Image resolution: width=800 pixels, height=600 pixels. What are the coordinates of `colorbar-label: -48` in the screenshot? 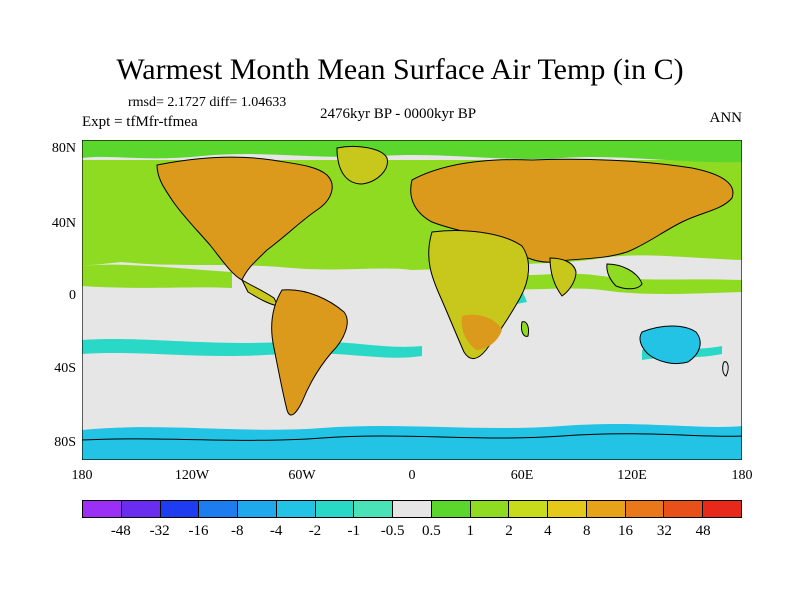 It's located at (120, 531).